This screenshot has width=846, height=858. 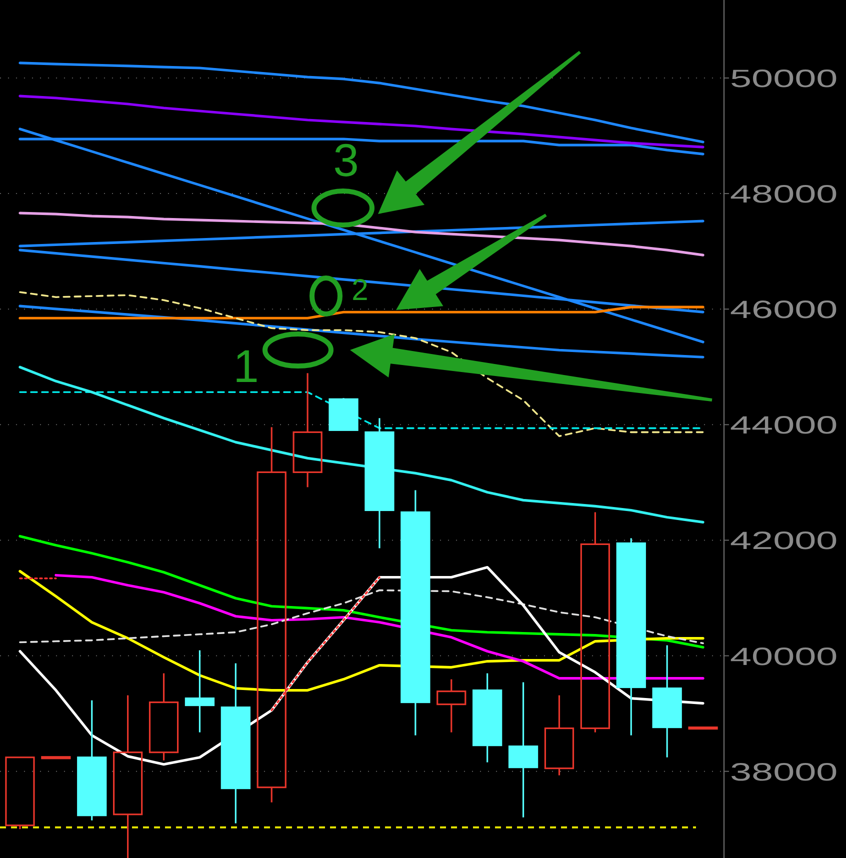 I want to click on y-tick-label: 48000, so click(x=784, y=194).